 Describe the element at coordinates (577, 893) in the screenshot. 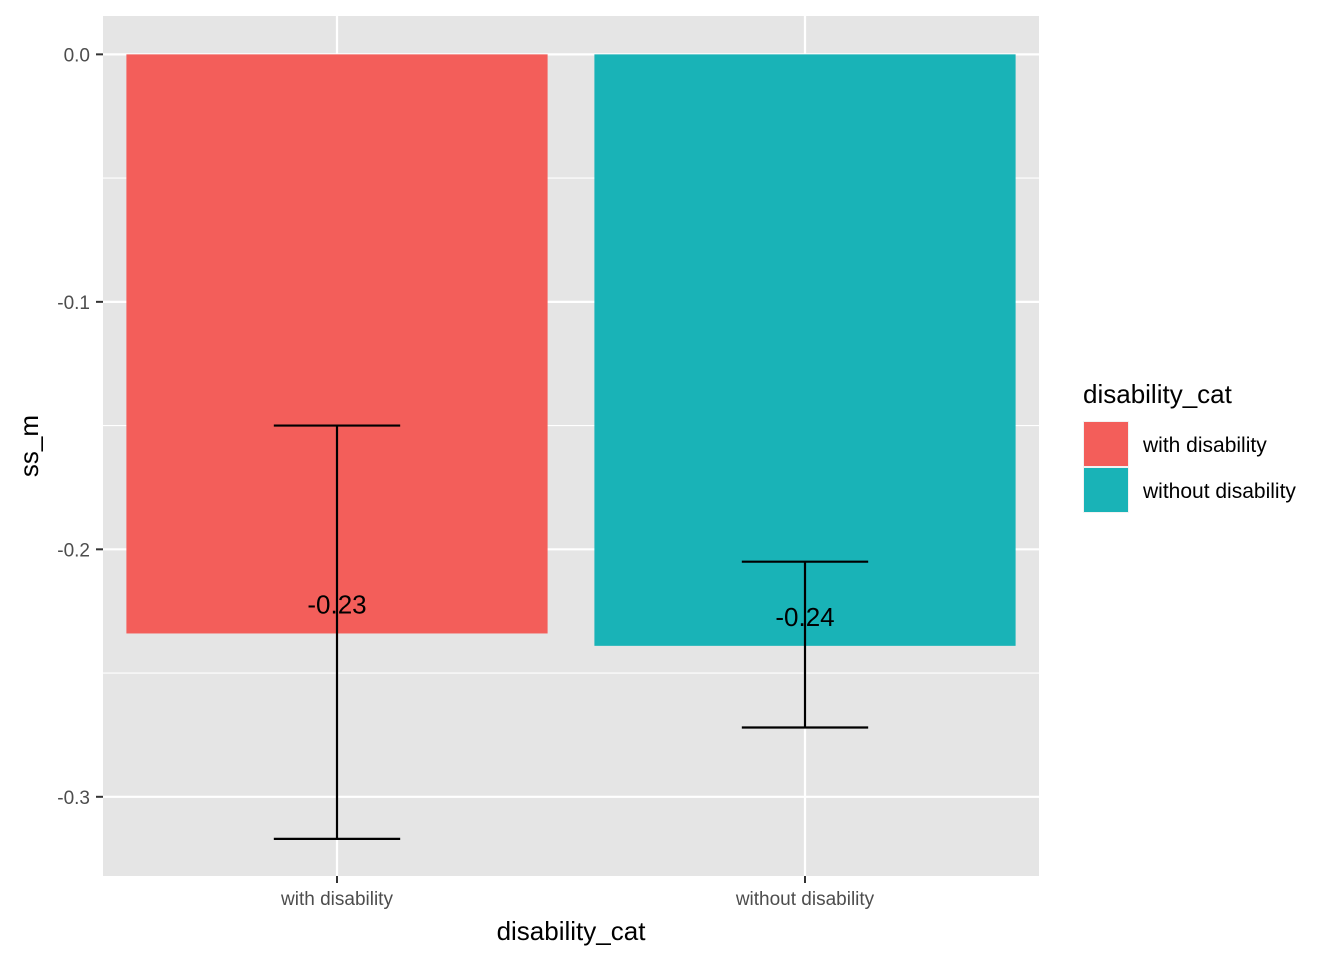

I see `x-axis: with disability without disability` at that location.